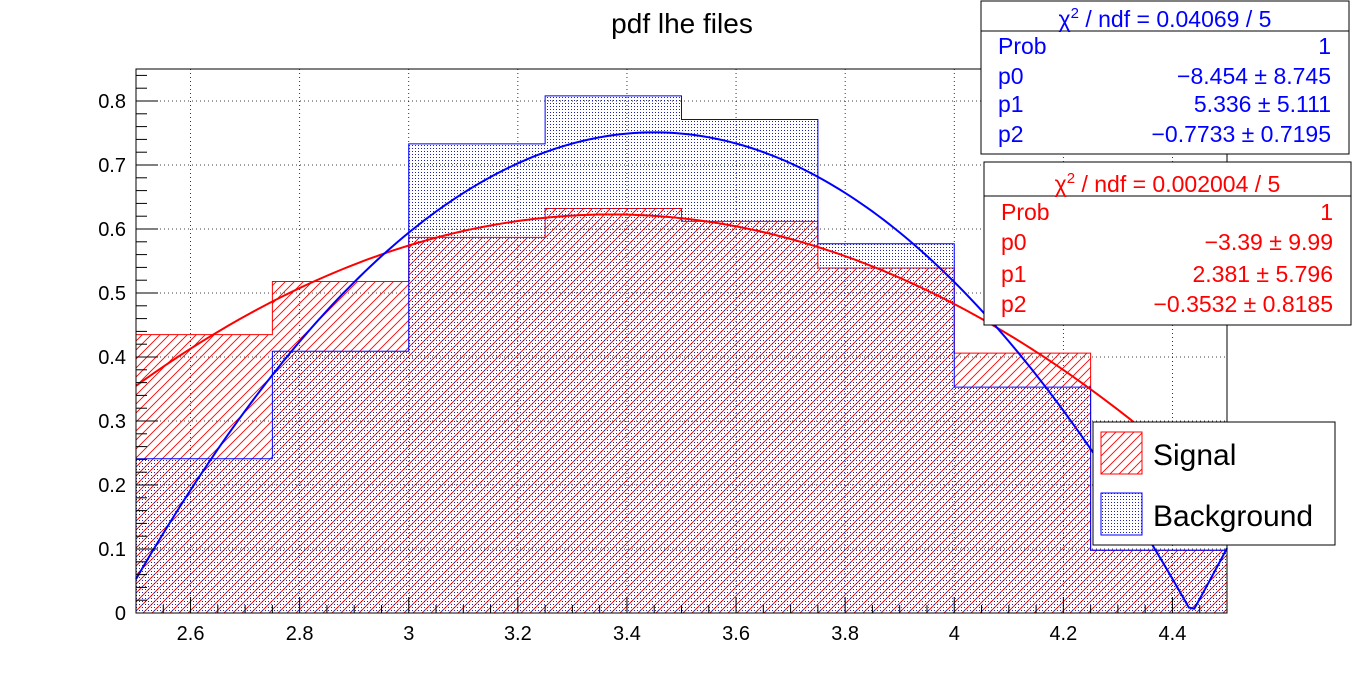  Describe the element at coordinates (1254, 76) in the screenshot. I see `stats-row-value: −8.454 ± 8.745` at that location.